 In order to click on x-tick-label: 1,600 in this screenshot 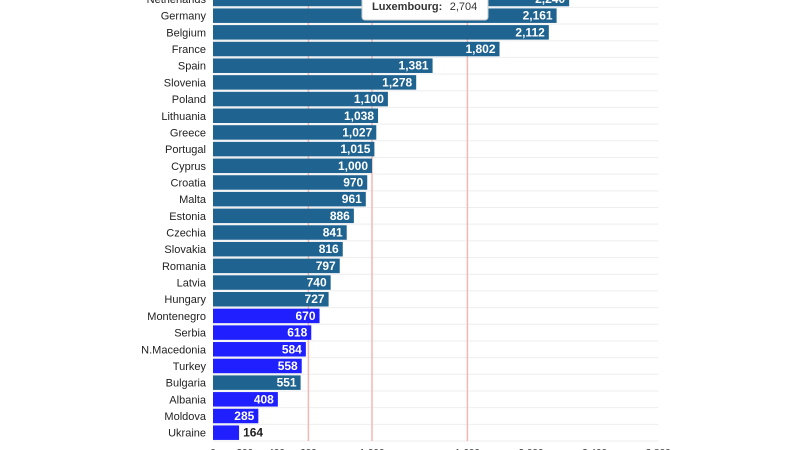, I will do `click(467, 449)`.